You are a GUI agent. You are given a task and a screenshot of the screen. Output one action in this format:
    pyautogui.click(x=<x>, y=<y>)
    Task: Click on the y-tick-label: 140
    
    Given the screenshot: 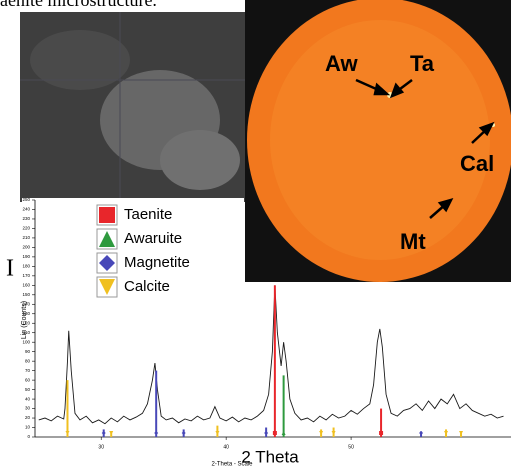 What is the action you would take?
    pyautogui.click(x=26, y=303)
    